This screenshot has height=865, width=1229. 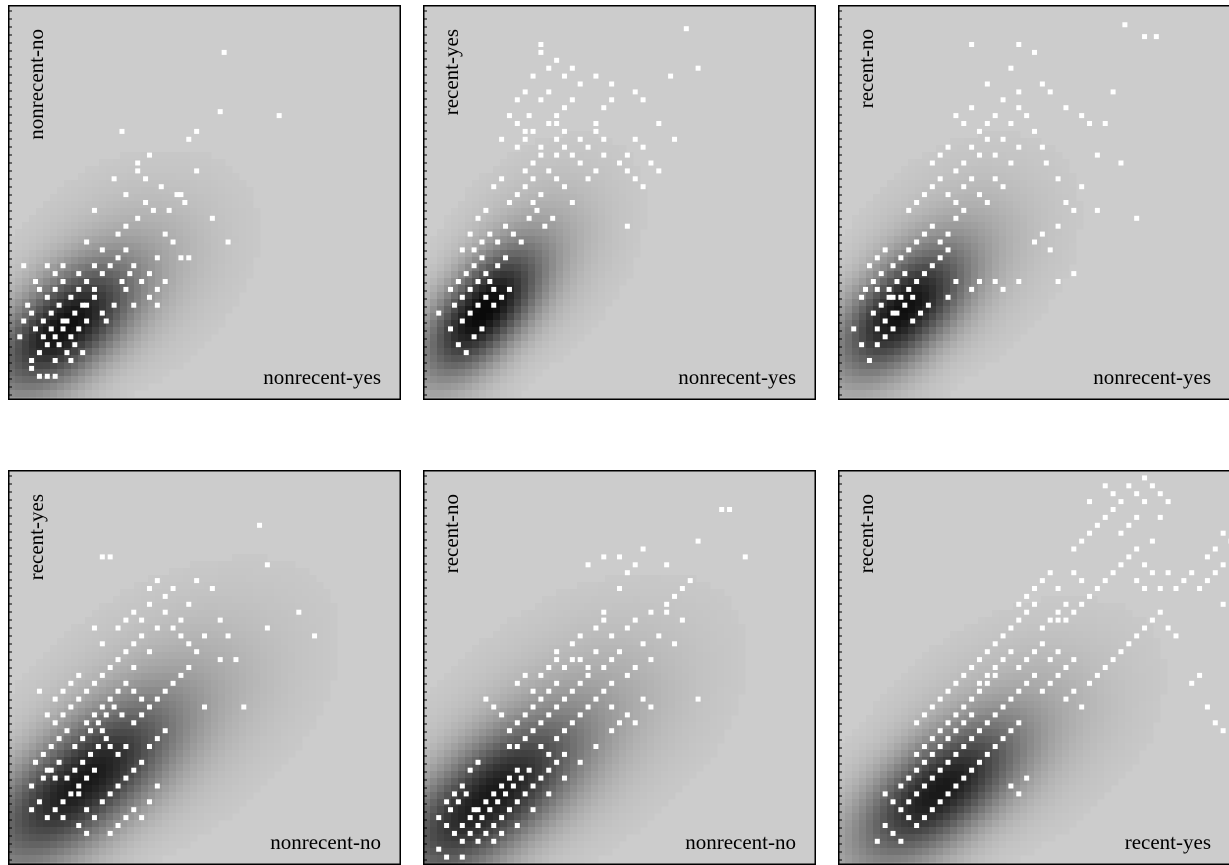 I want to click on x-axis-label: nonrecent-yes, so click(x=737, y=377).